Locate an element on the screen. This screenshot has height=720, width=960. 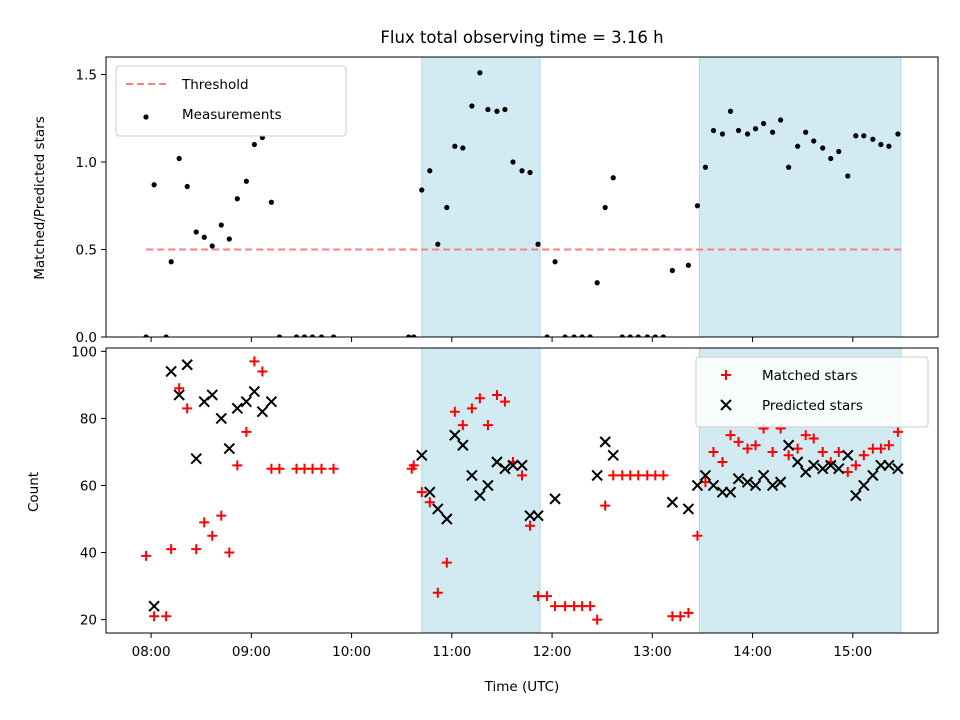
legend: Threshold Measurements is located at coordinates (231, 101).